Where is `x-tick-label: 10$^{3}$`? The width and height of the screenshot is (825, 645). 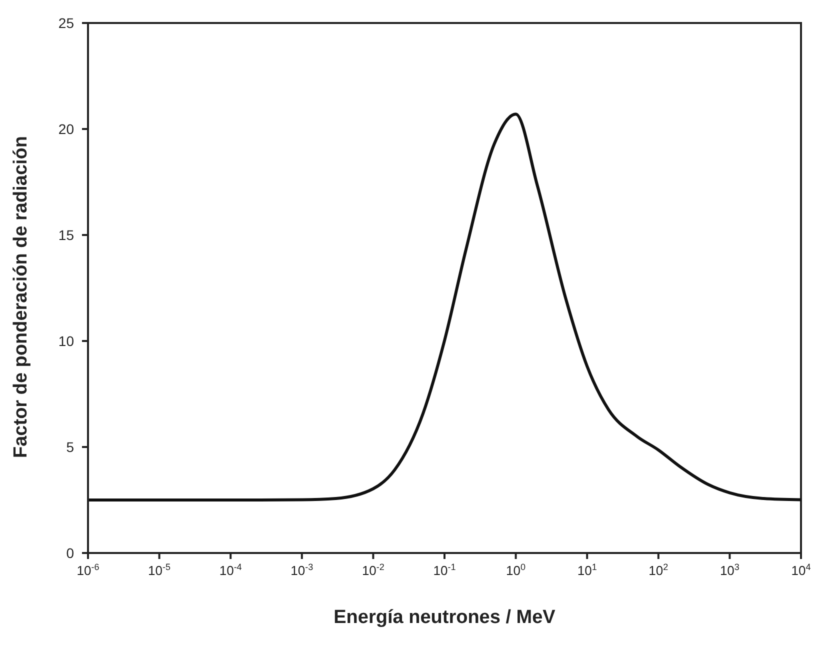
x-tick-label: 10$^{3}$ is located at coordinates (730, 570).